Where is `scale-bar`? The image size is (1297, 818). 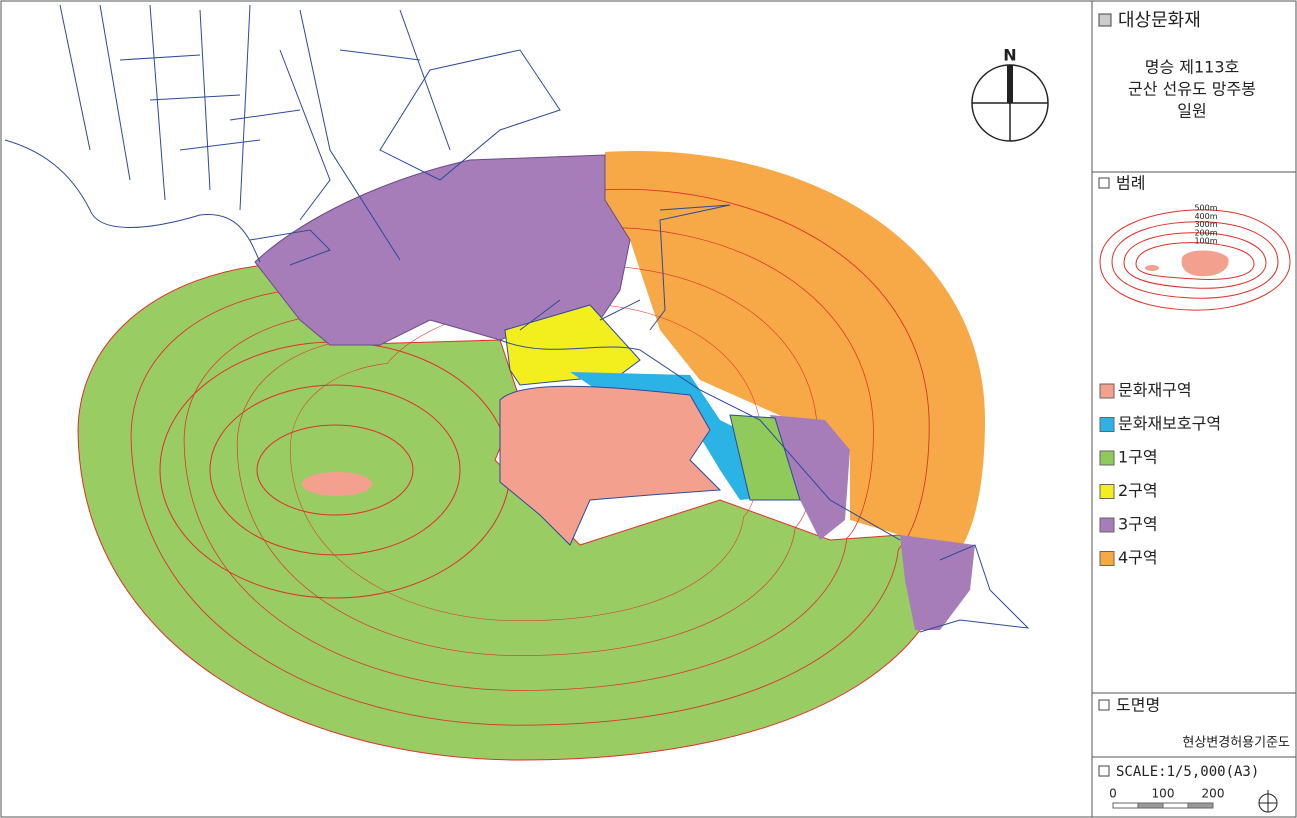 scale-bar is located at coordinates (1163, 805).